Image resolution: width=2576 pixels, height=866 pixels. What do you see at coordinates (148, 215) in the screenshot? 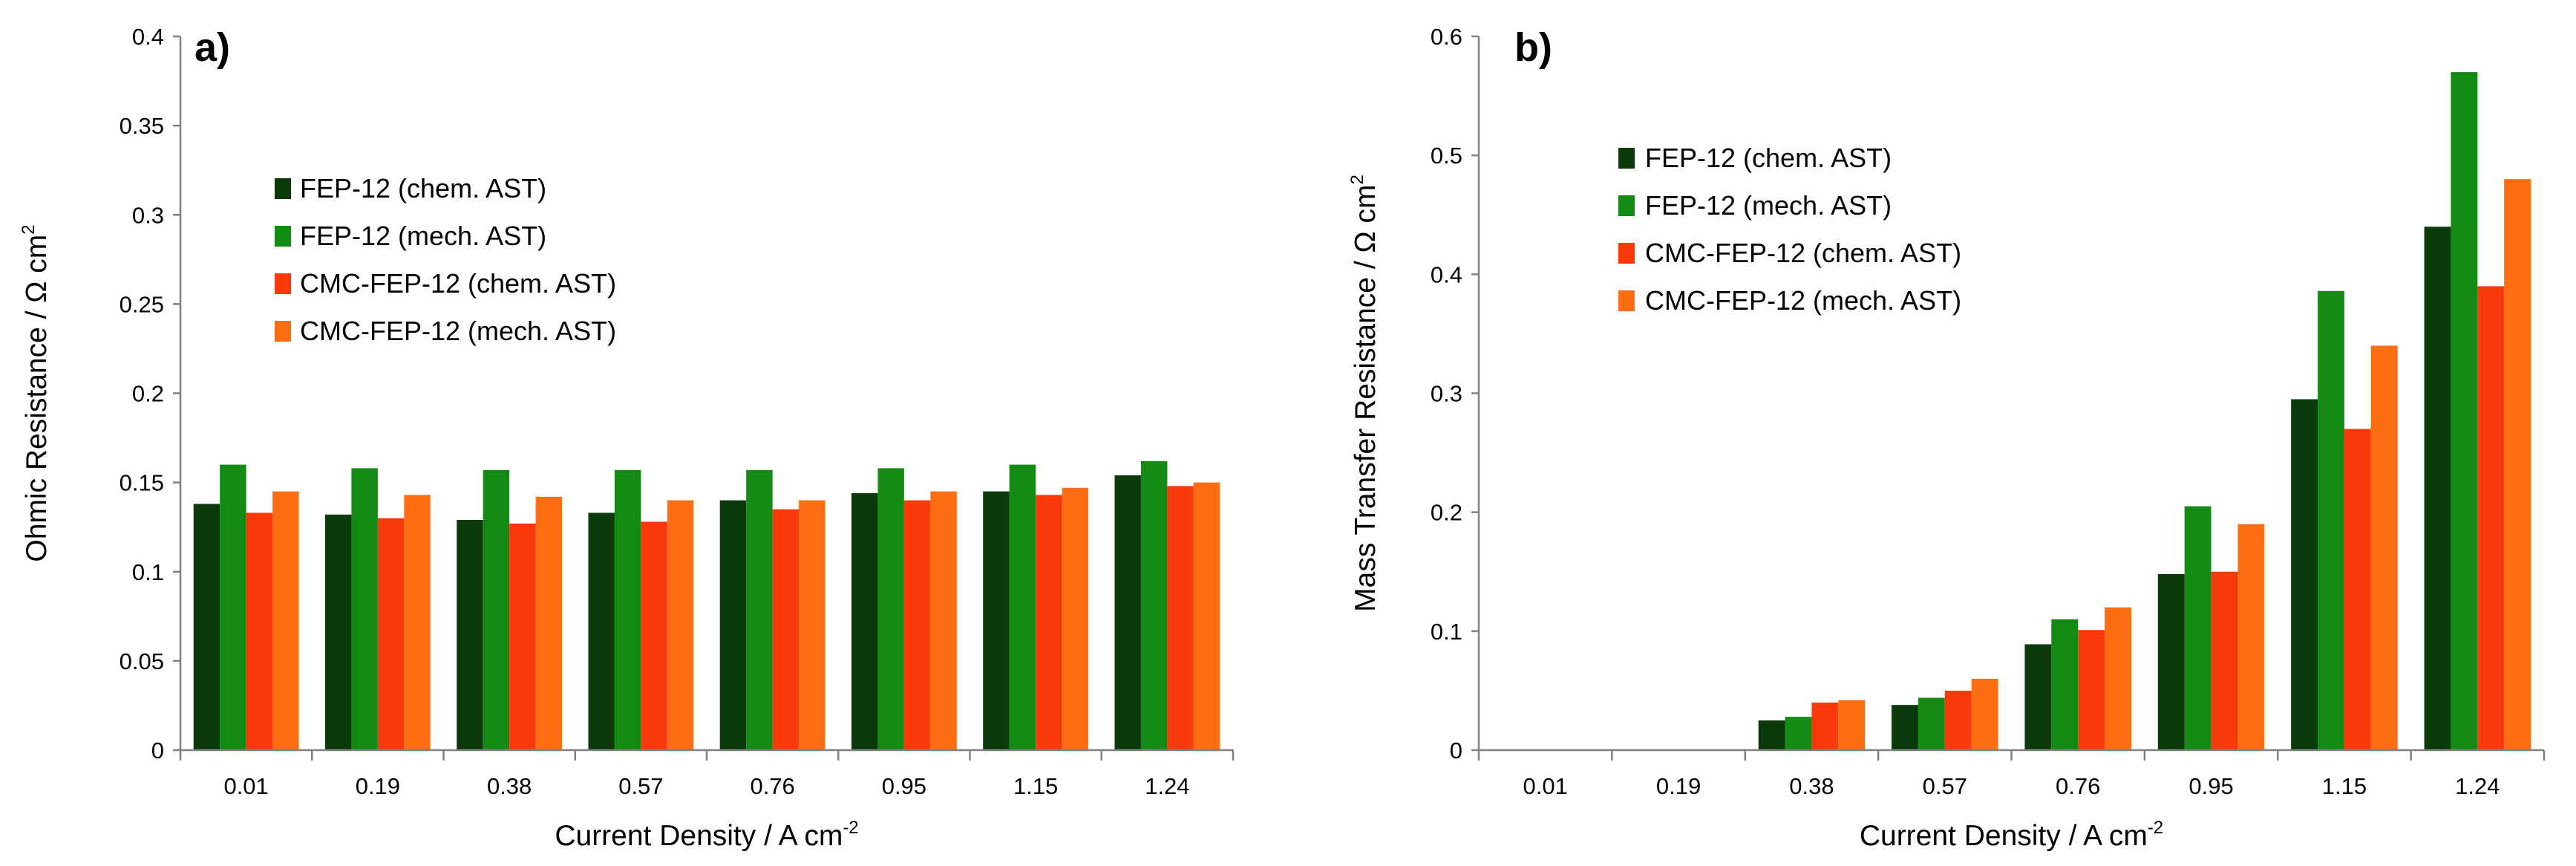
I see `y-tick-label: 0.3` at bounding box center [148, 215].